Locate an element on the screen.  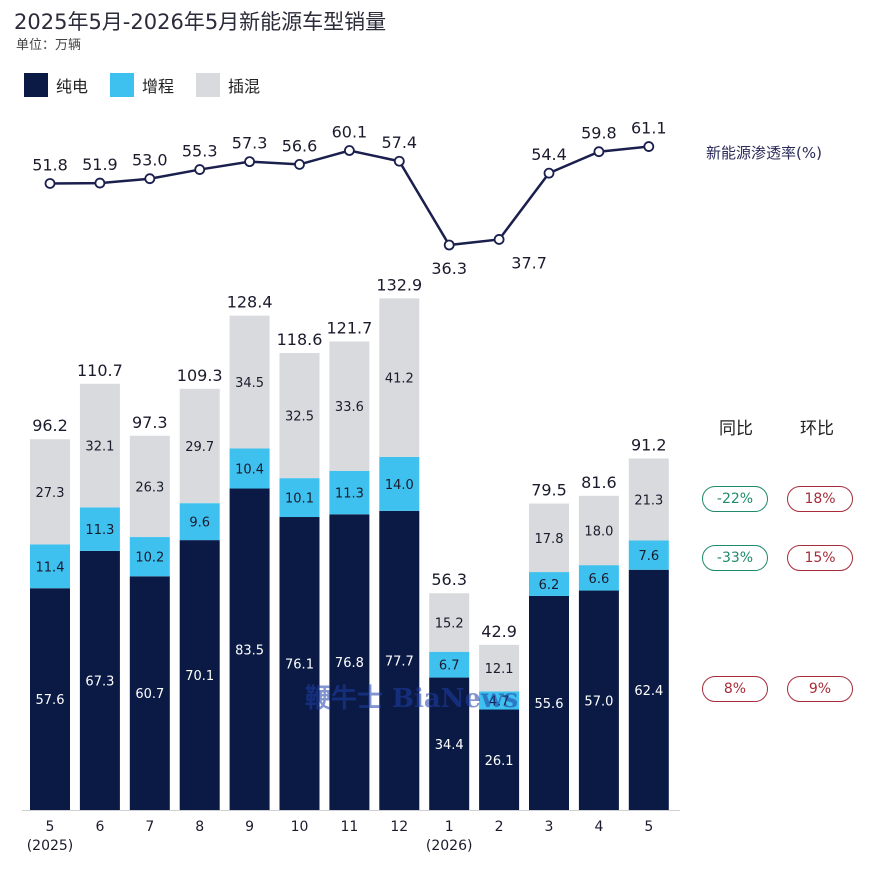
segment-value-label: 32.5 is located at coordinates (299, 417).